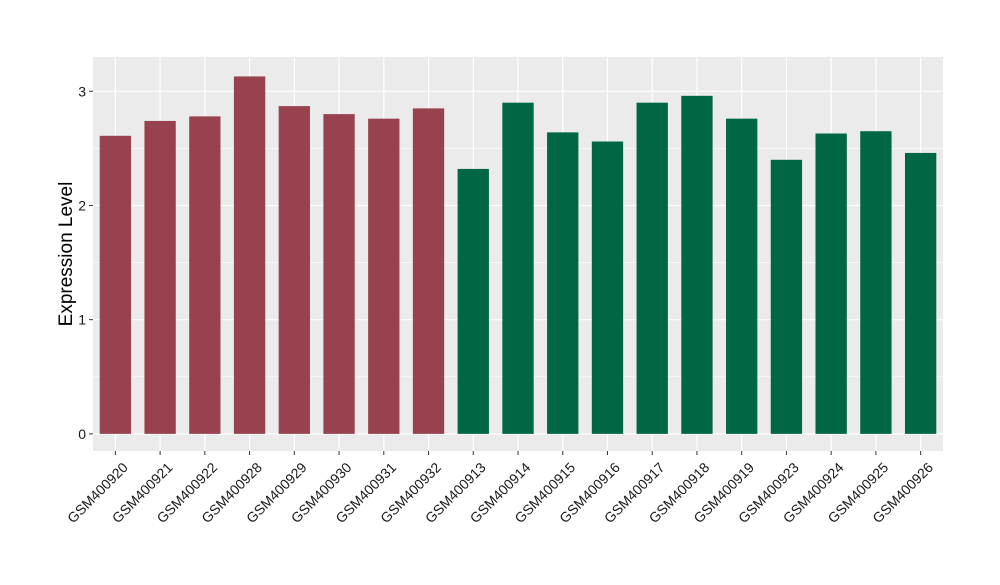  What do you see at coordinates (82, 434) in the screenshot?
I see `y-tick-label: 0` at bounding box center [82, 434].